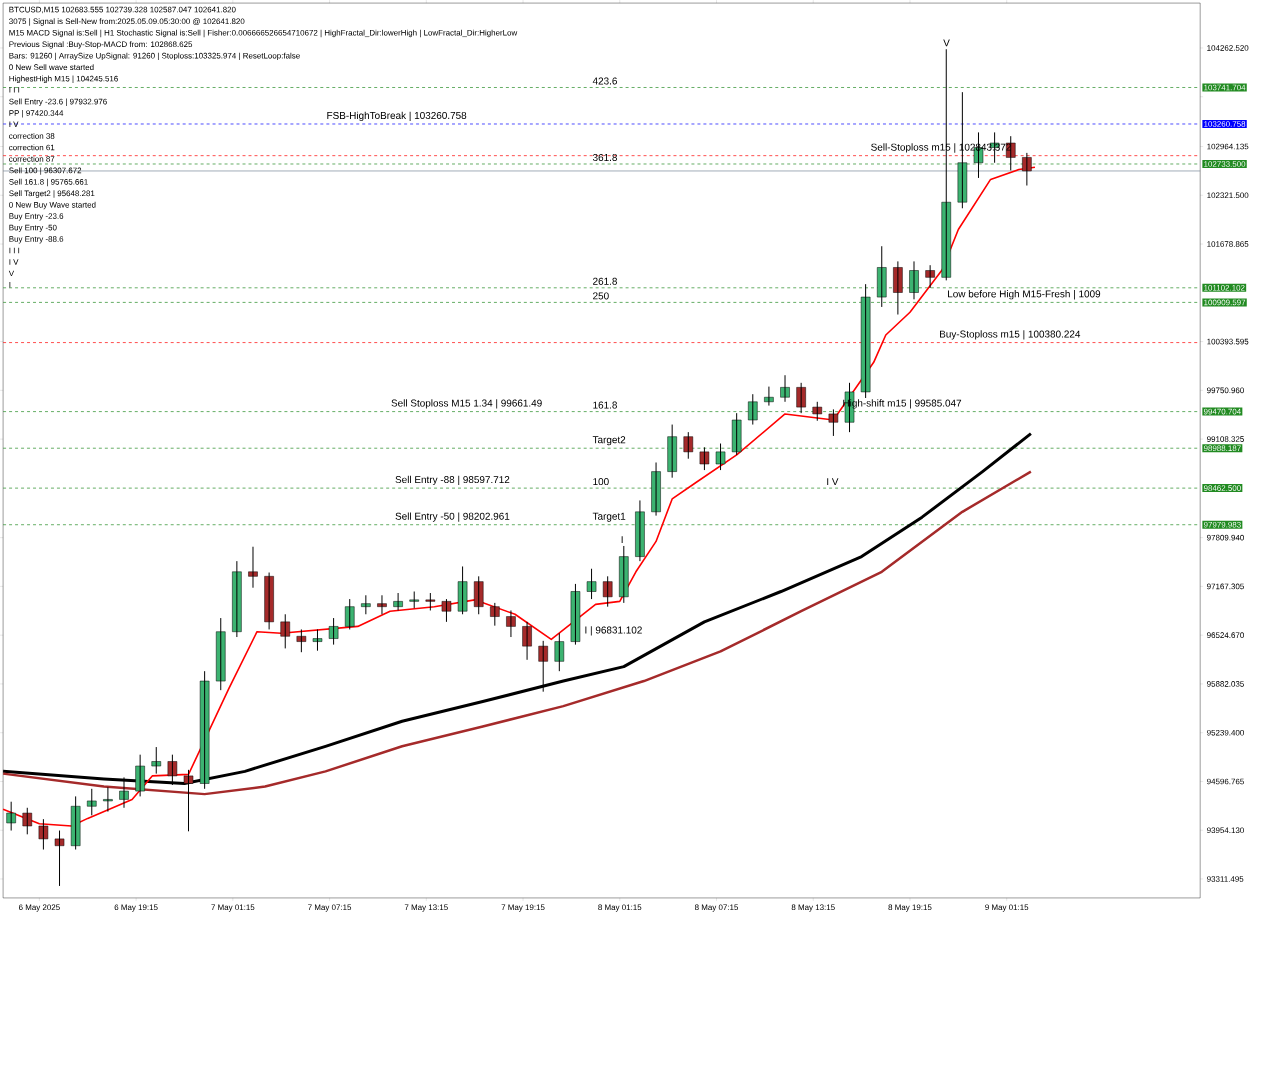  Describe the element at coordinates (604, 157) in the screenshot. I see `annotation: 361.8` at that location.